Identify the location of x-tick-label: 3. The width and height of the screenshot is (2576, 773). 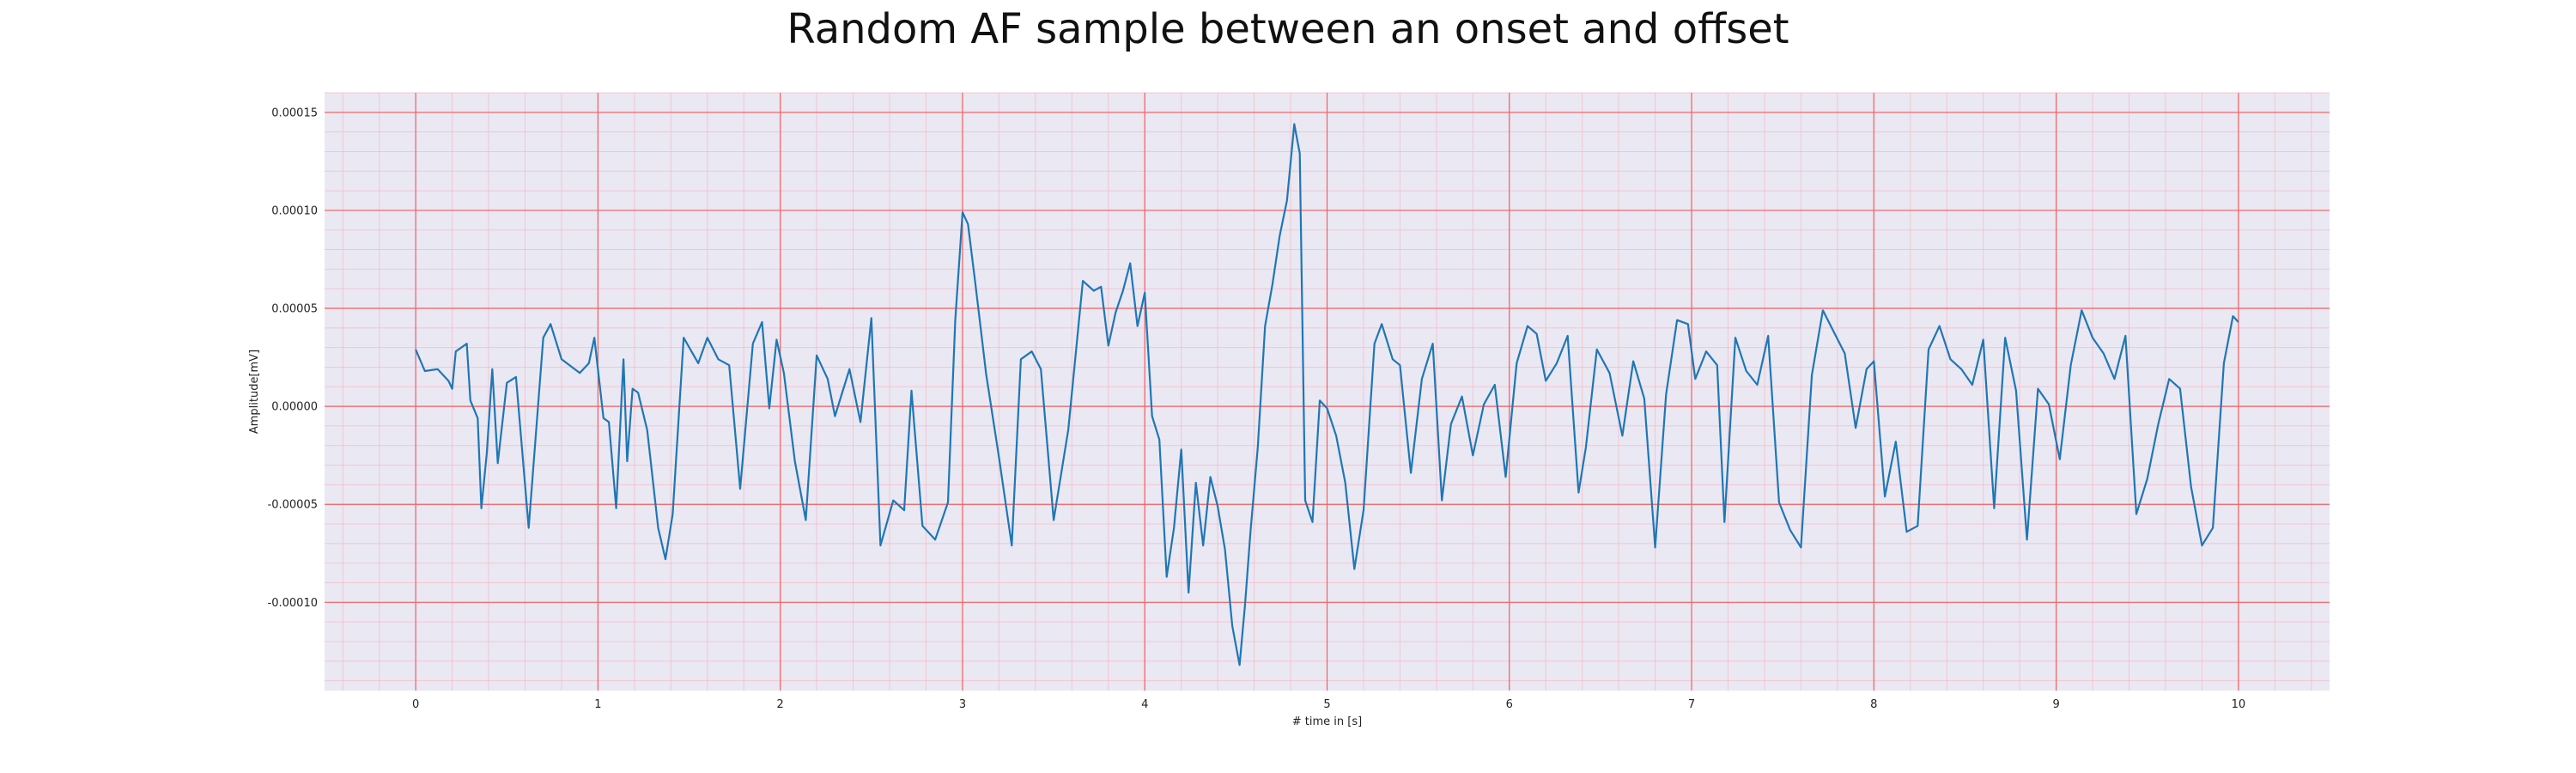
(962, 704).